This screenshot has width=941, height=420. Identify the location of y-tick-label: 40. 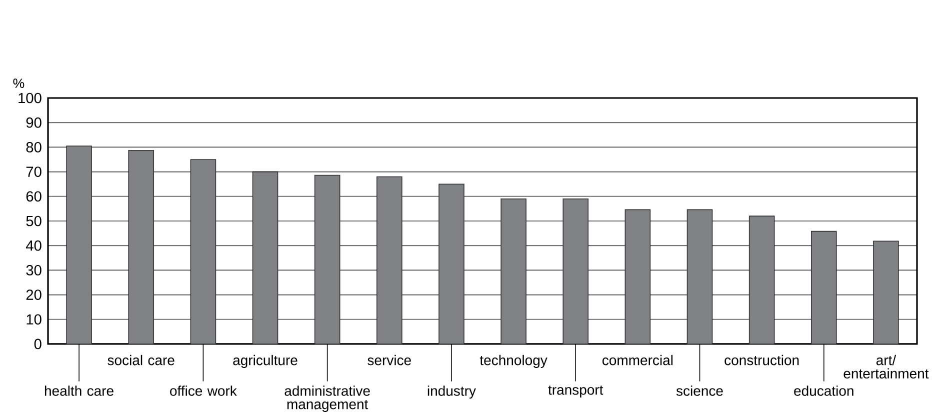
(34, 245).